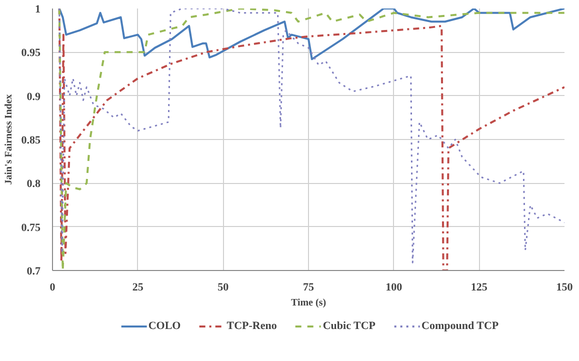  I want to click on legend-label: Cubic TCP, so click(349, 326).